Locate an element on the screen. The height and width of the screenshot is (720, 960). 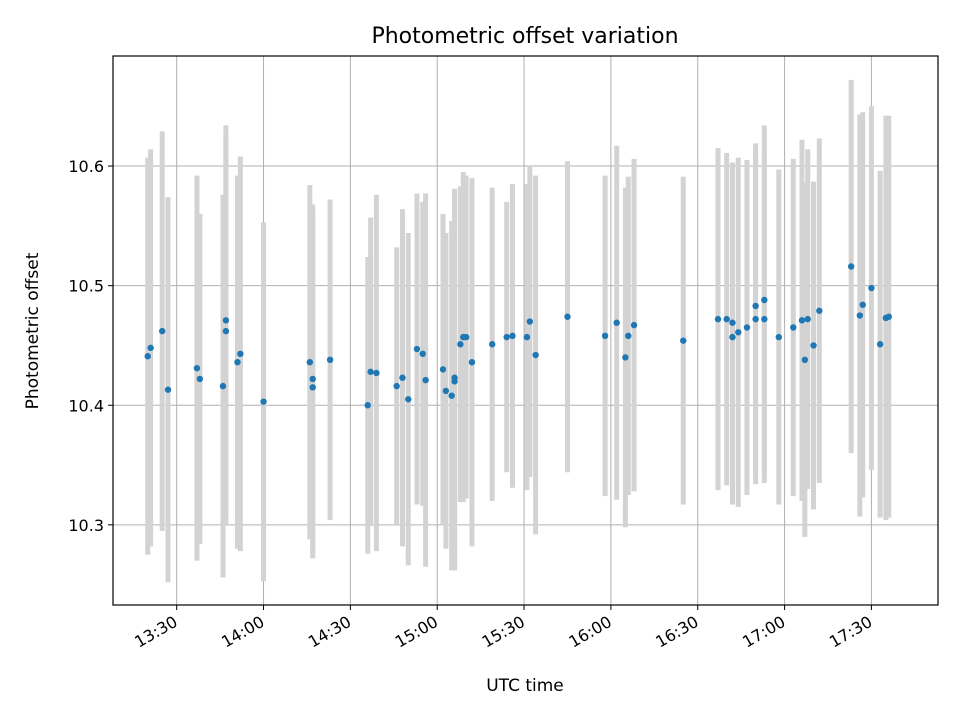
y-axis-label: Photometric offset is located at coordinates (33, 330).